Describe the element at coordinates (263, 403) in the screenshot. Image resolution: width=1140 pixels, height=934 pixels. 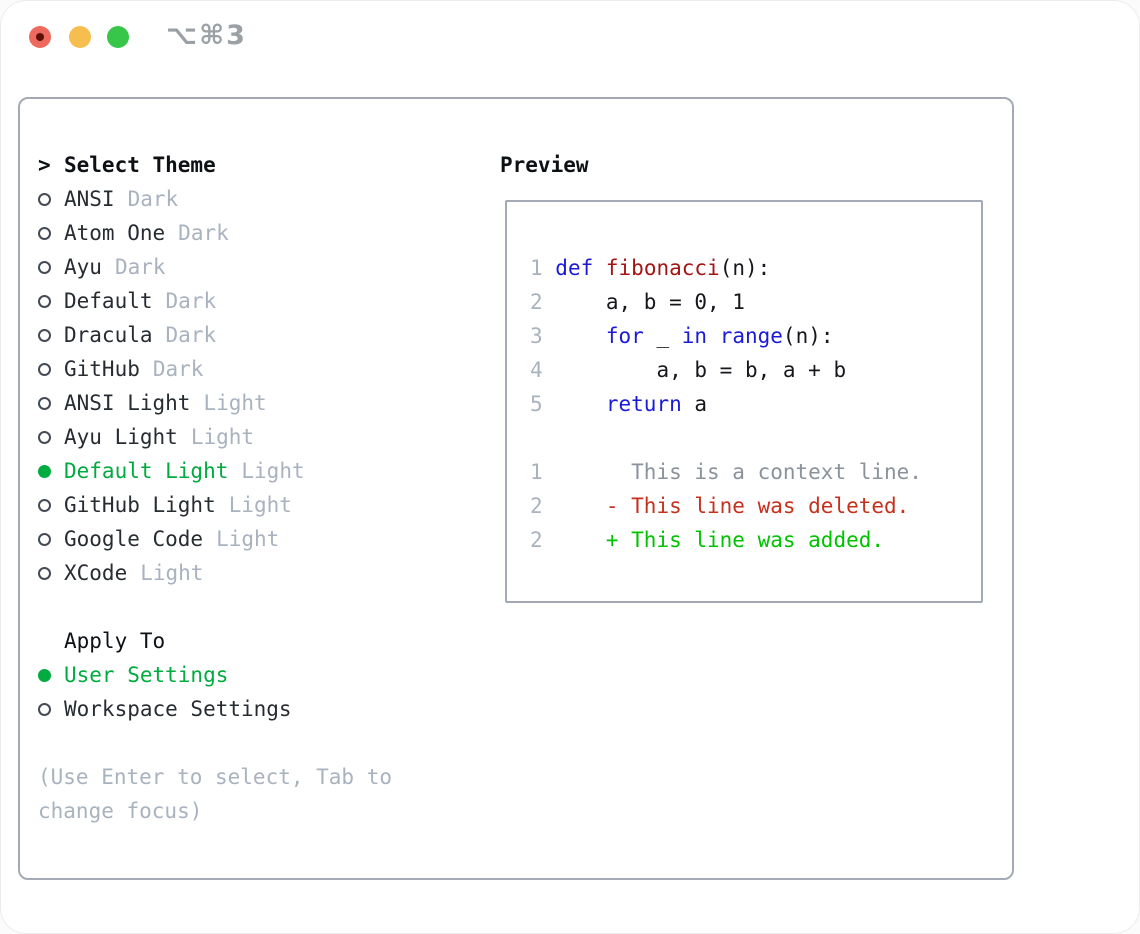
I see `theme-option-ansi-light: ANSI Light Light` at that location.